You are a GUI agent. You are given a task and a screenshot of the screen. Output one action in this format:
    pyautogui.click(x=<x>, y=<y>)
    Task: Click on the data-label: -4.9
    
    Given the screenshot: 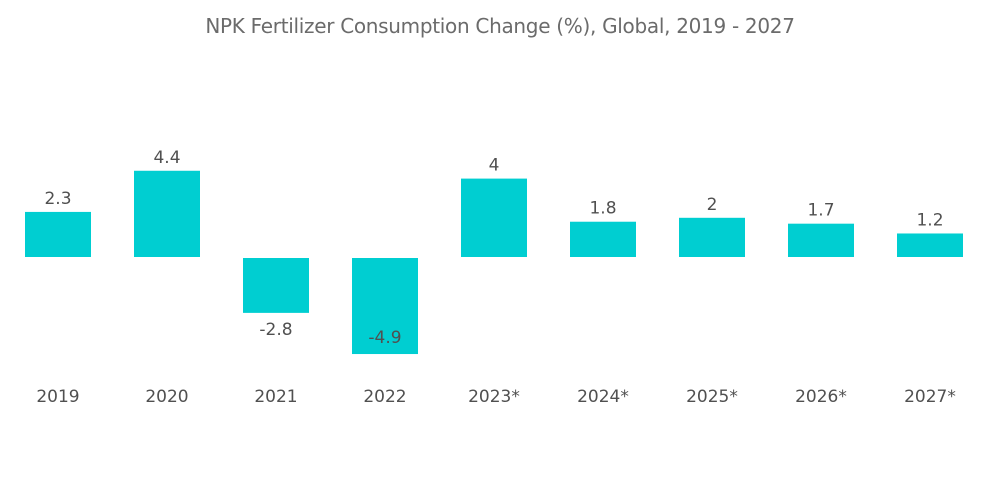 What is the action you would take?
    pyautogui.click(x=384, y=338)
    